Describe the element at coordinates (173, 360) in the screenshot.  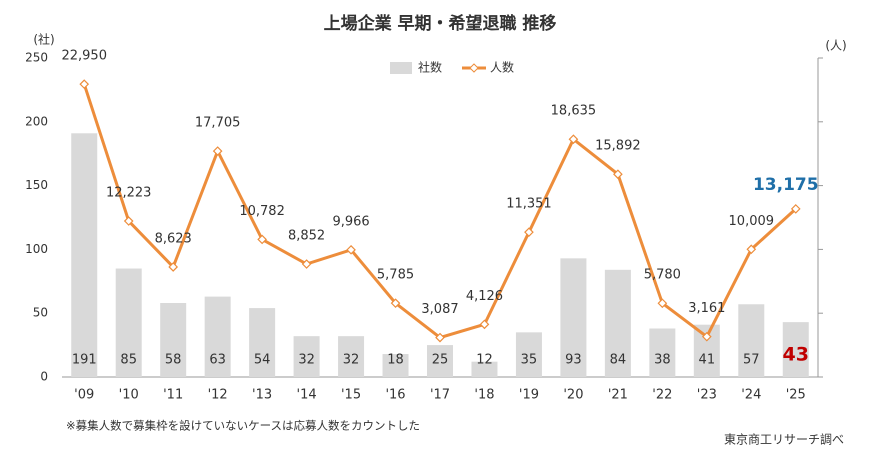
I see `bar-label: 58` at that location.